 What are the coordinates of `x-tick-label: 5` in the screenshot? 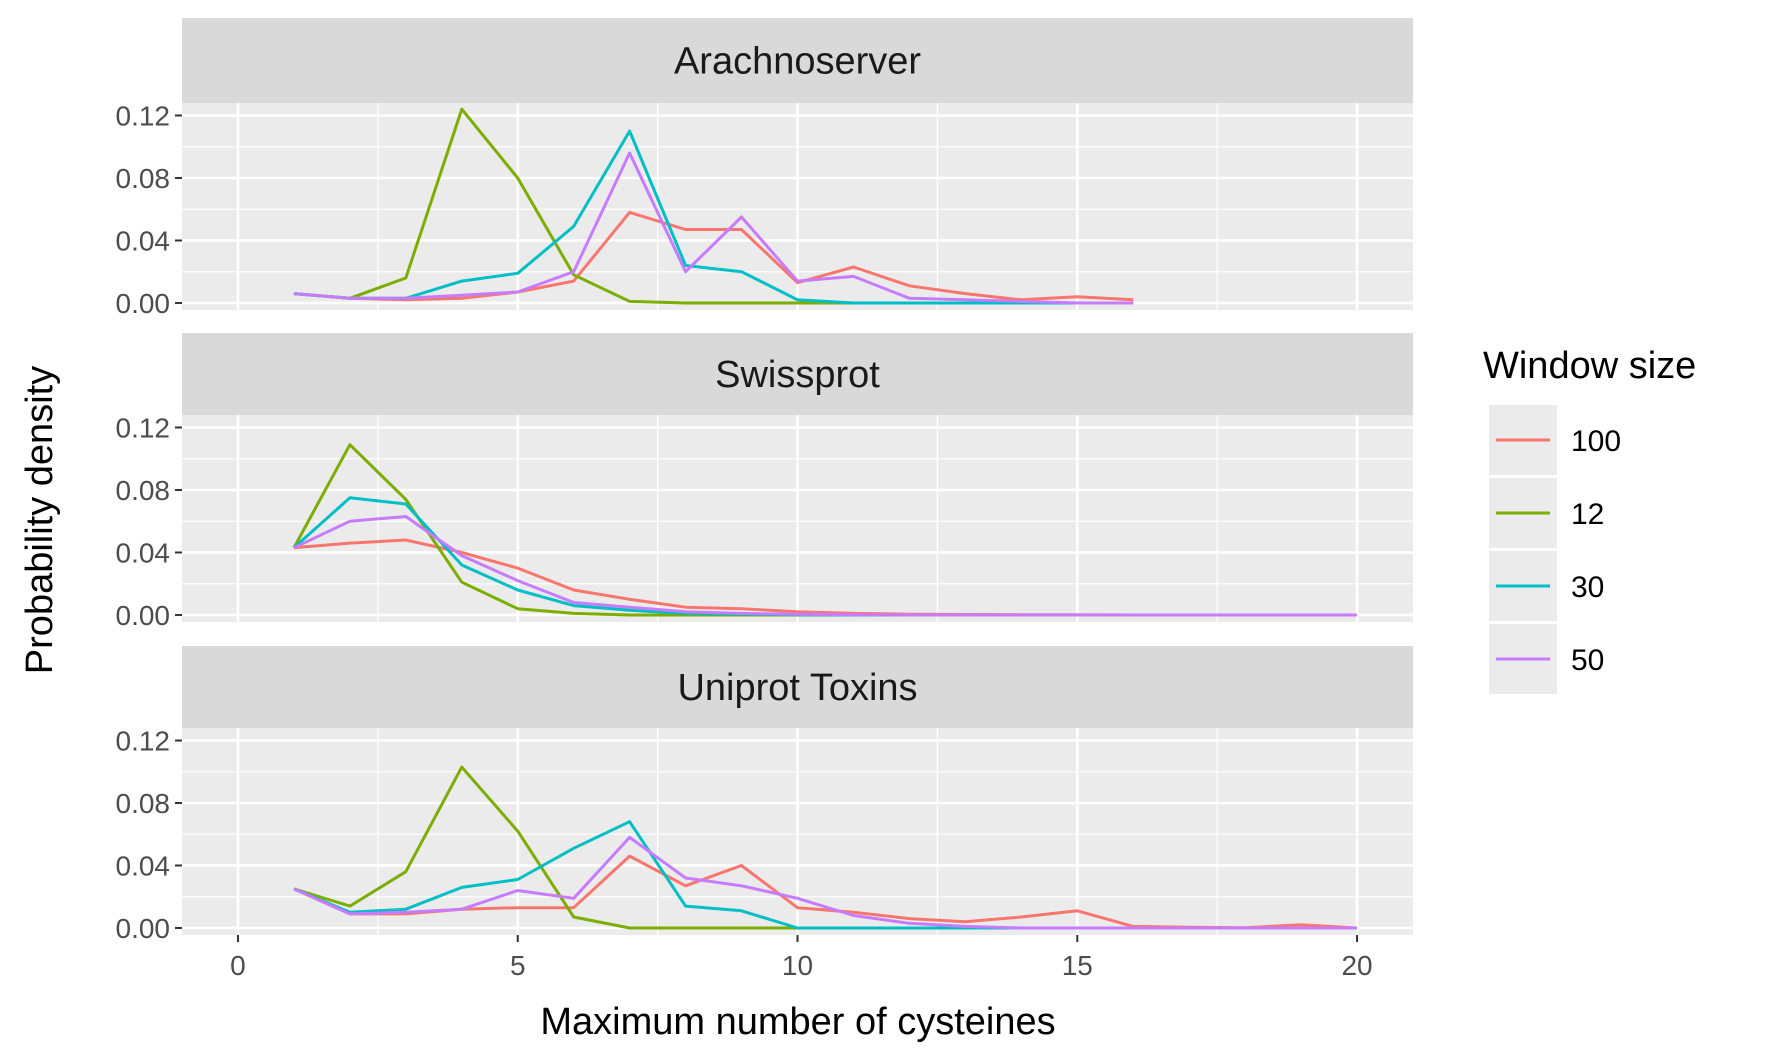 It's located at (518, 965).